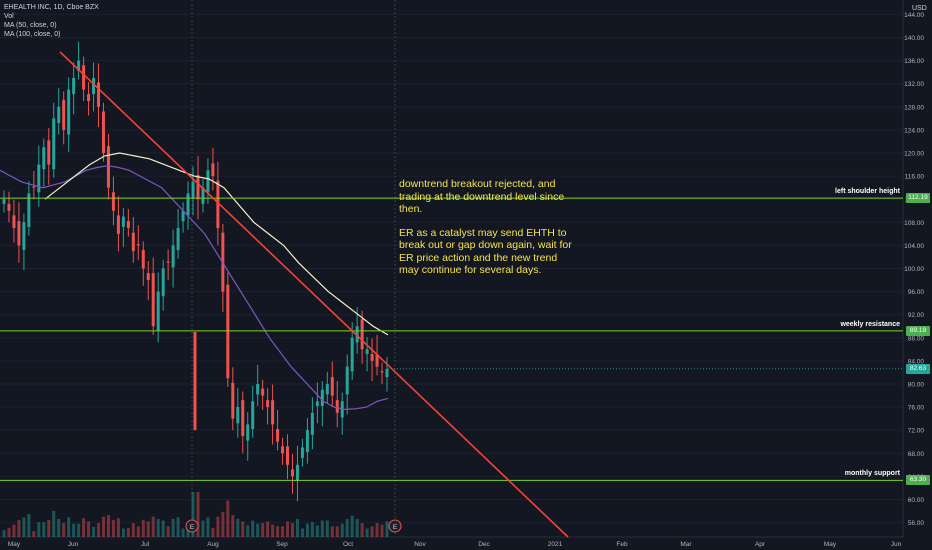 Image resolution: width=932 pixels, height=550 pixels. I want to click on y-tick-label: 72.00, so click(916, 431).